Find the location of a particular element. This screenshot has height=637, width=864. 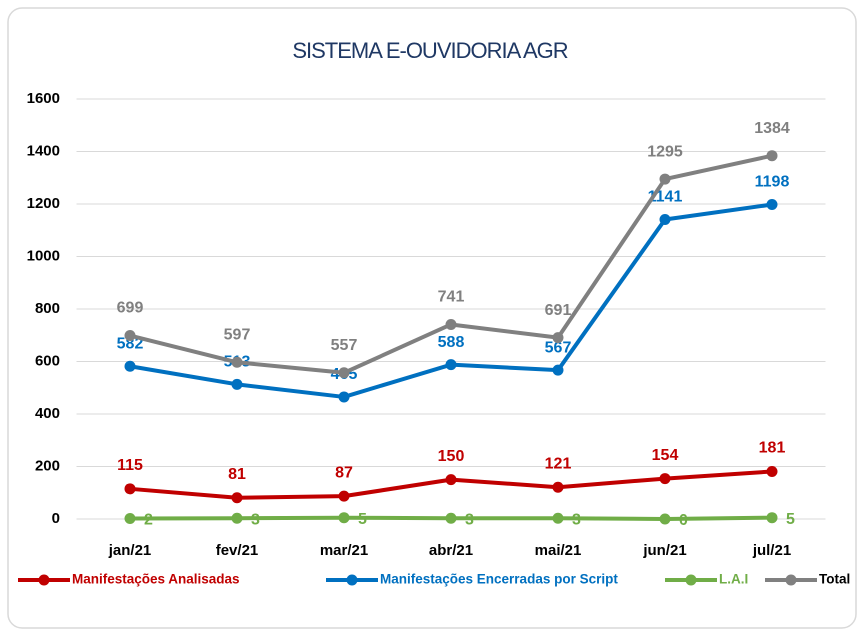

x-tick-label: mai/21 is located at coordinates (558, 550).